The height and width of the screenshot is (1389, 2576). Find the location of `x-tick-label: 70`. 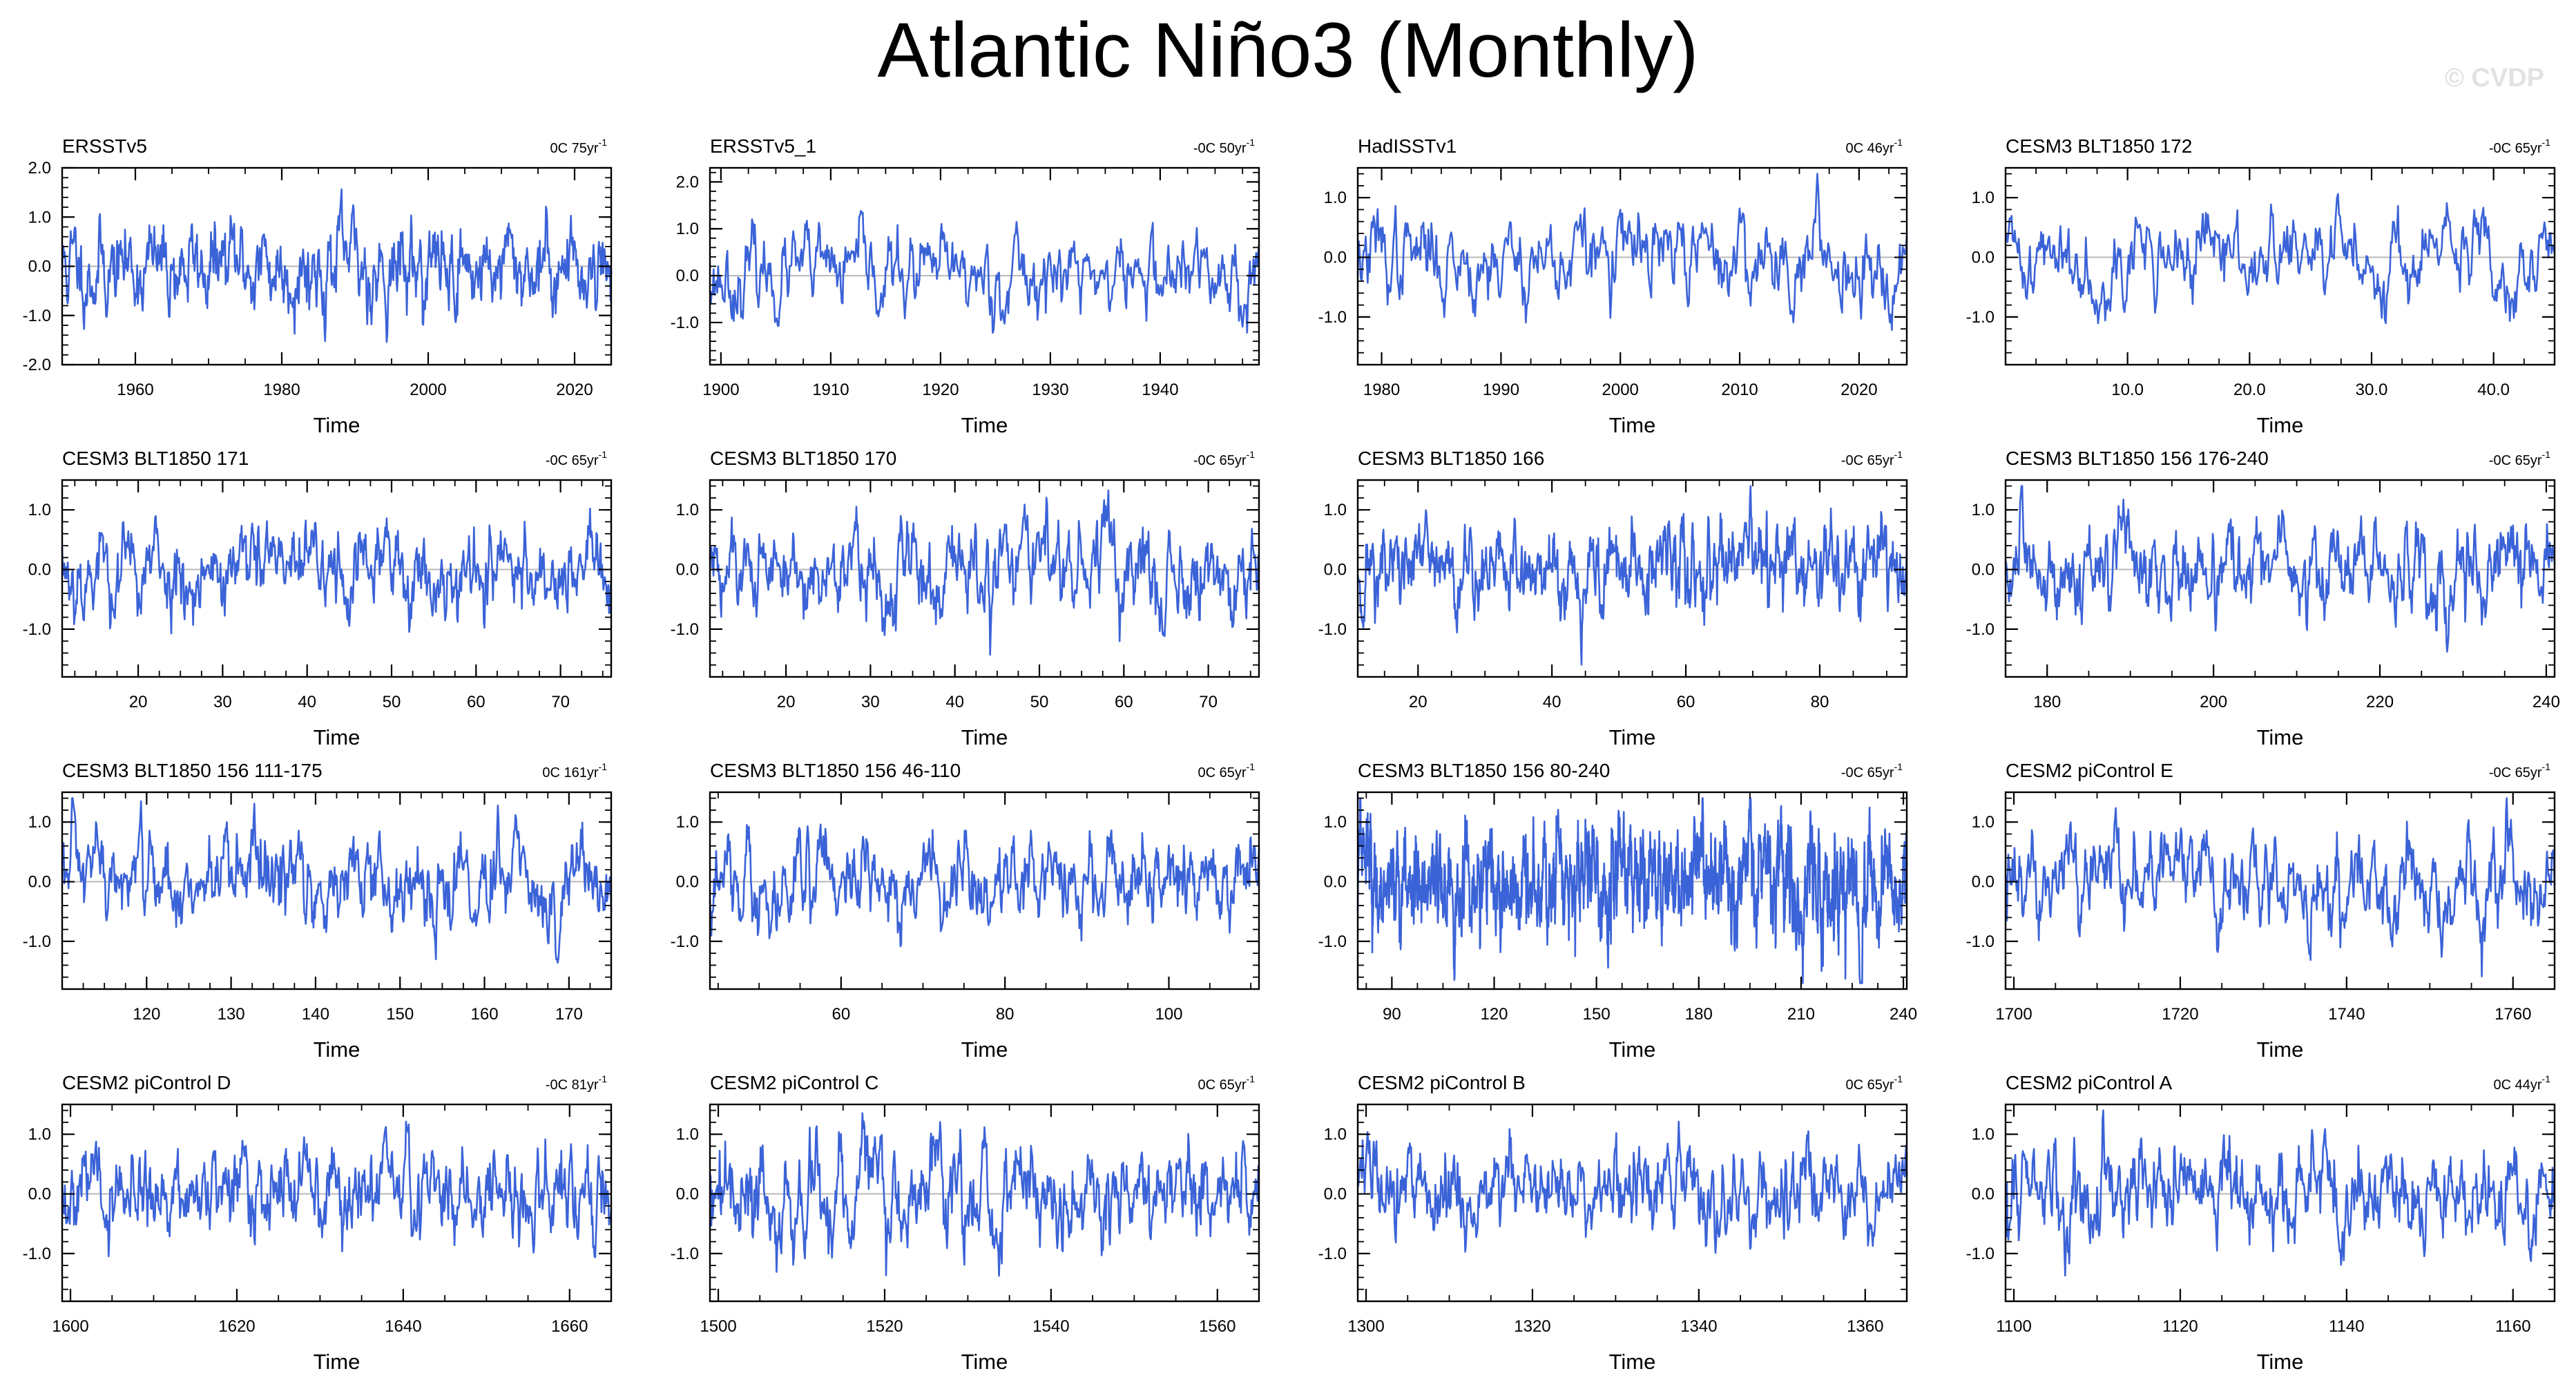

x-tick-label: 70 is located at coordinates (1208, 702).